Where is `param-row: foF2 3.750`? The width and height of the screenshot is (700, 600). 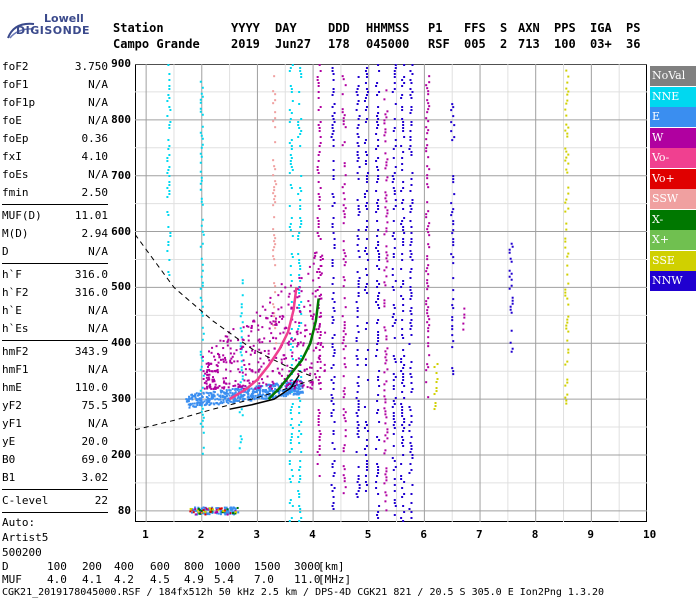
param-row: foF2 3.750 is located at coordinates (55, 67).